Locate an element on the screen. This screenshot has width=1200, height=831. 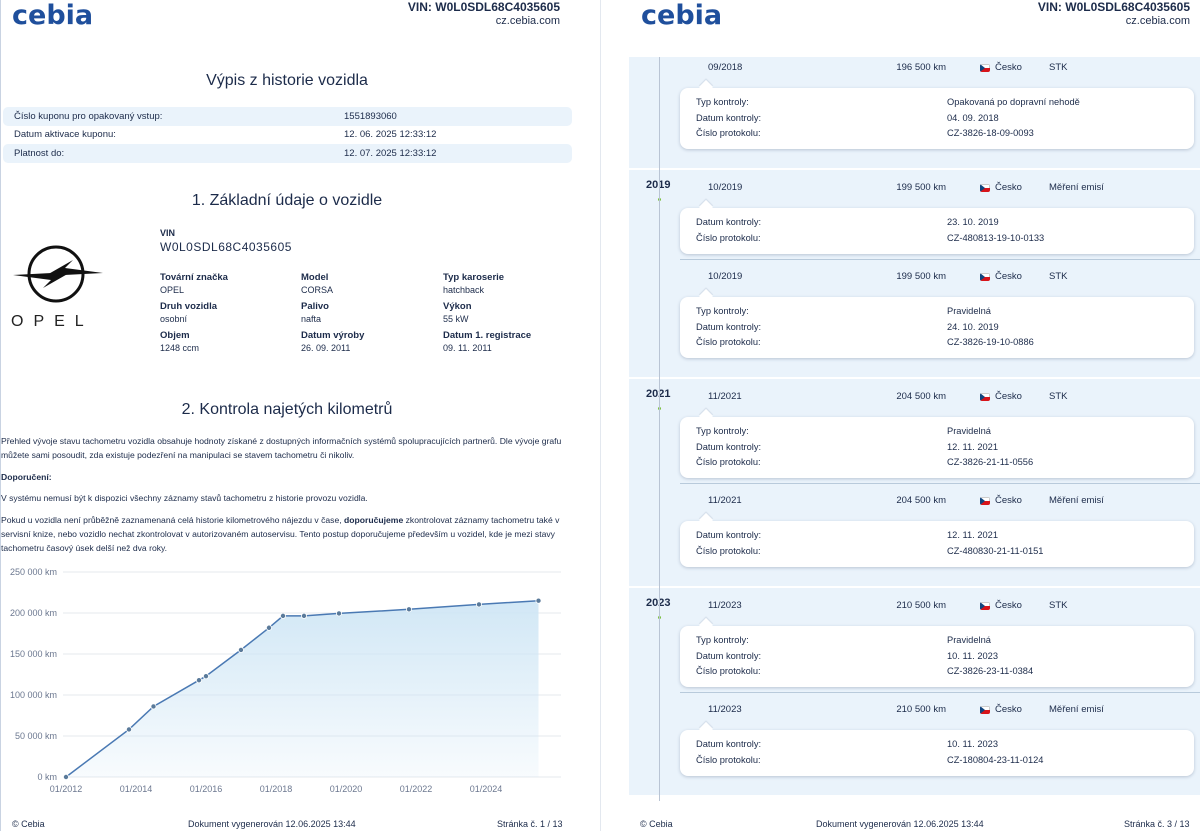
detail-value: CZ-480813-19-10-0133 is located at coordinates (996, 237).